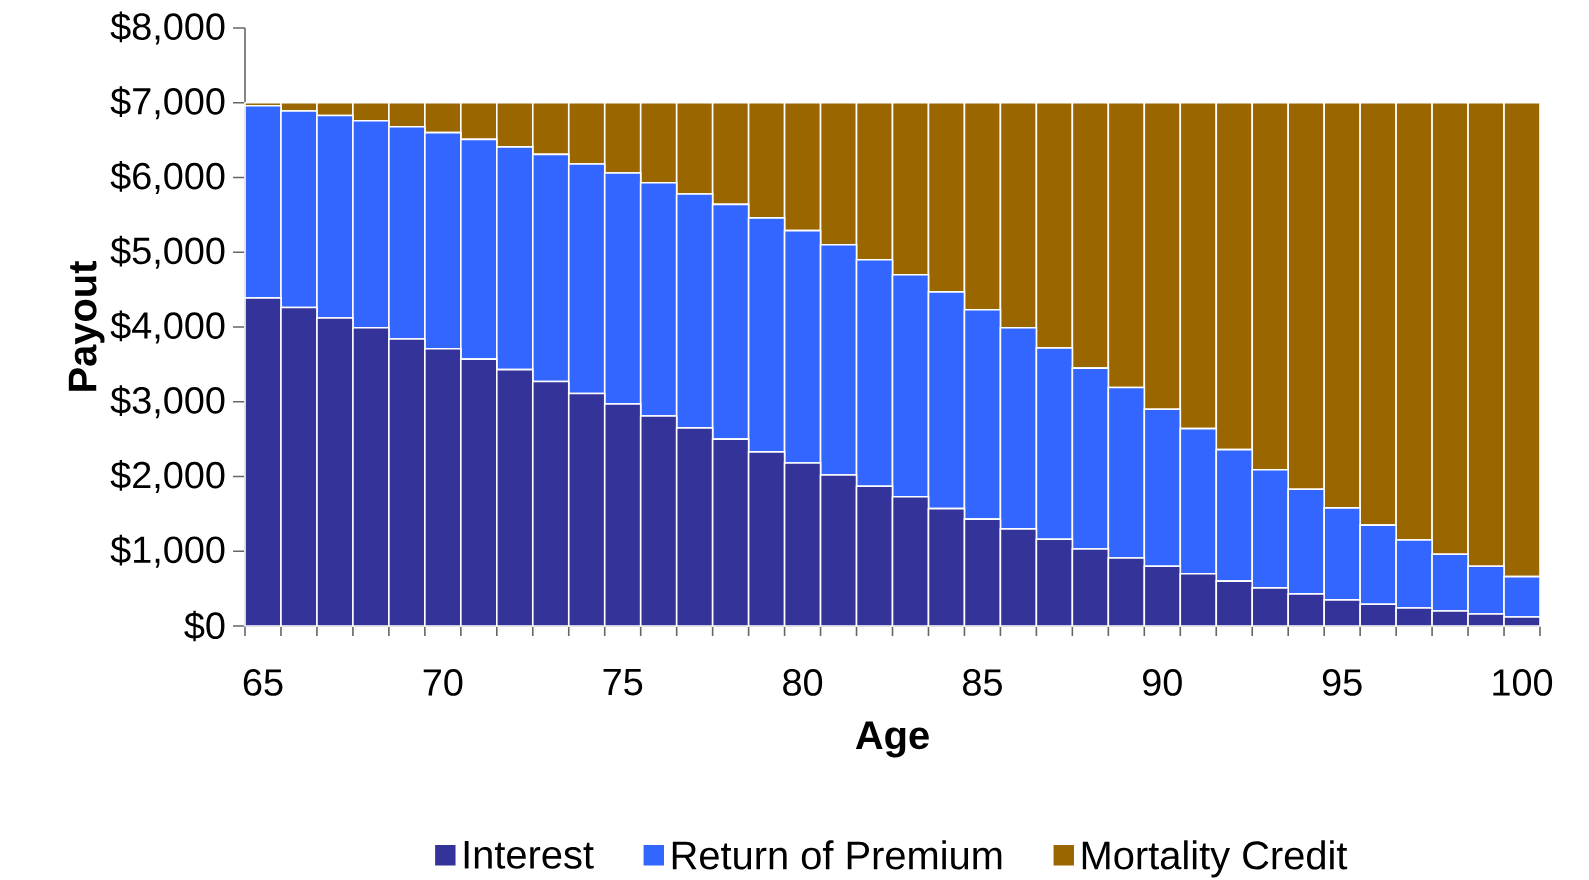 The width and height of the screenshot is (1589, 880). I want to click on y-tick-label: $3,000, so click(167, 402).